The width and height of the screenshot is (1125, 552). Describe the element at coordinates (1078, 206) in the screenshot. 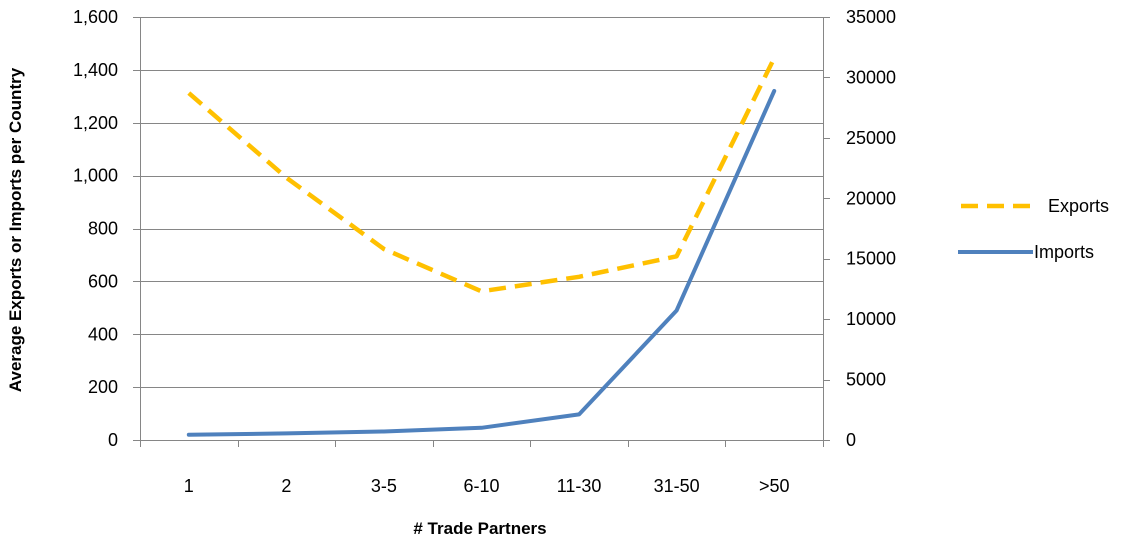

I see `legend-label-exports: Exports` at that location.